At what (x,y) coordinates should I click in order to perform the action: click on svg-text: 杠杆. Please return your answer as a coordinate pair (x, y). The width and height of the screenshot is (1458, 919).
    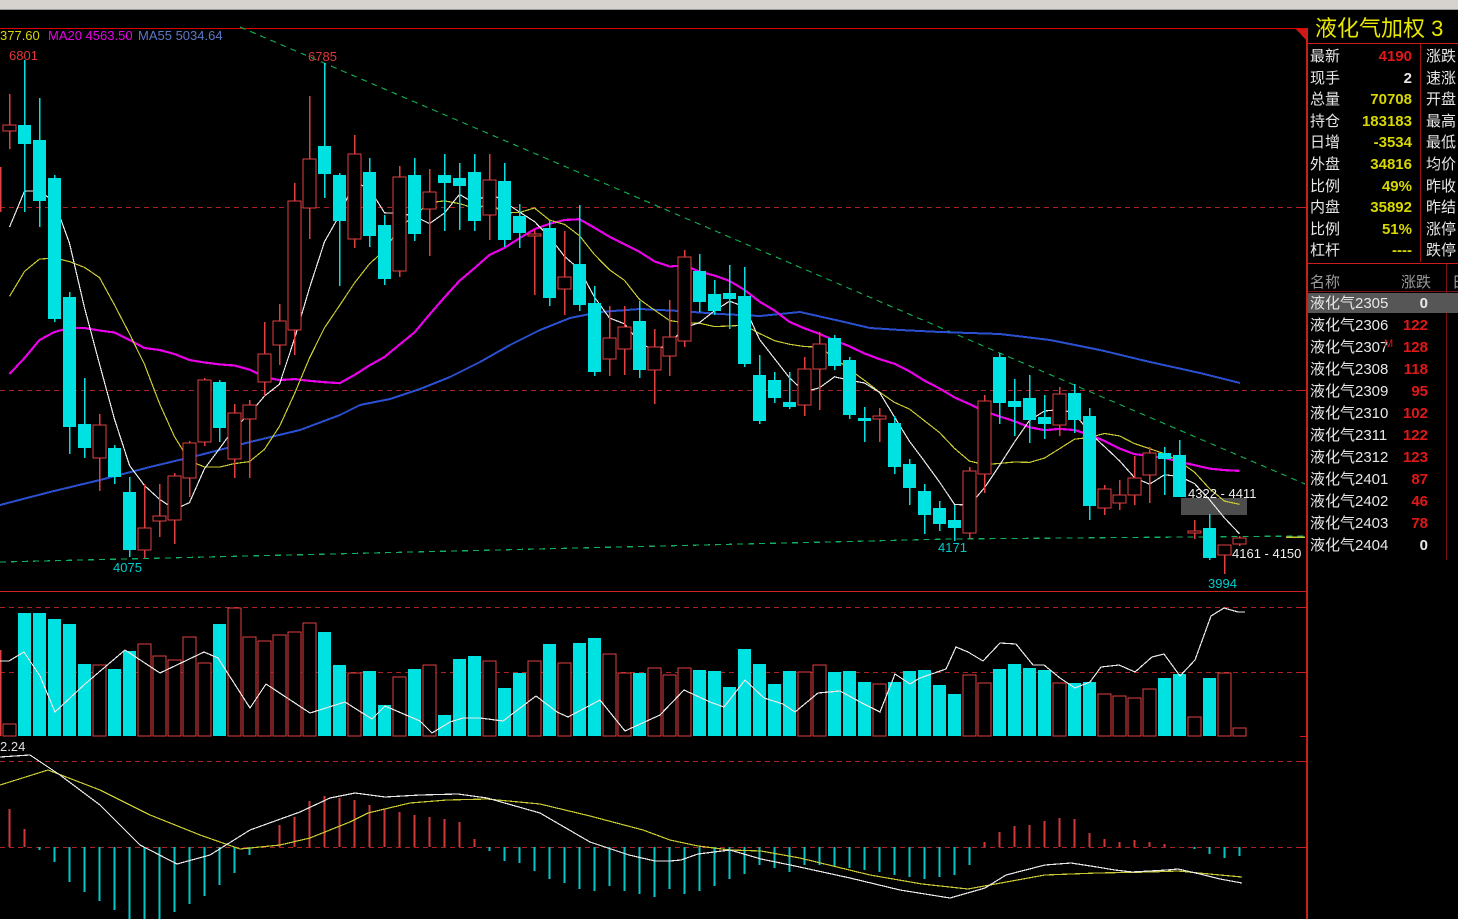
    Looking at the image, I should click on (1325, 250).